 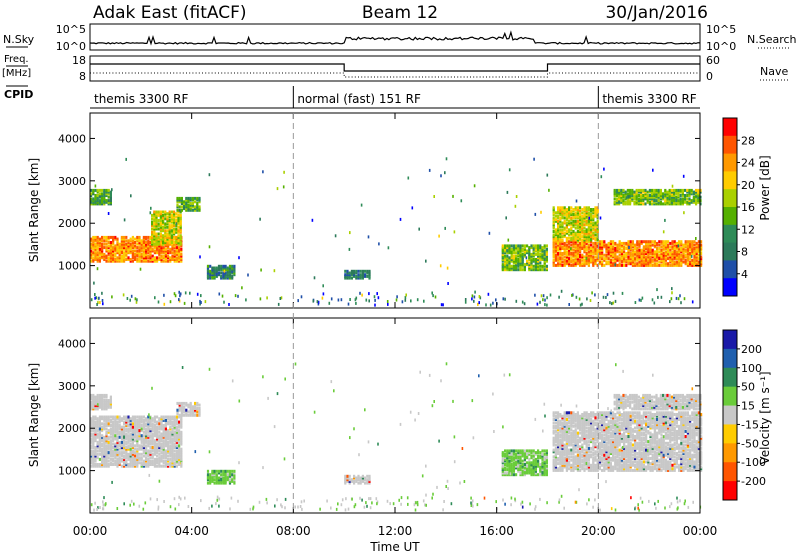 I want to click on freq-label: Freq., so click(x=16, y=59).